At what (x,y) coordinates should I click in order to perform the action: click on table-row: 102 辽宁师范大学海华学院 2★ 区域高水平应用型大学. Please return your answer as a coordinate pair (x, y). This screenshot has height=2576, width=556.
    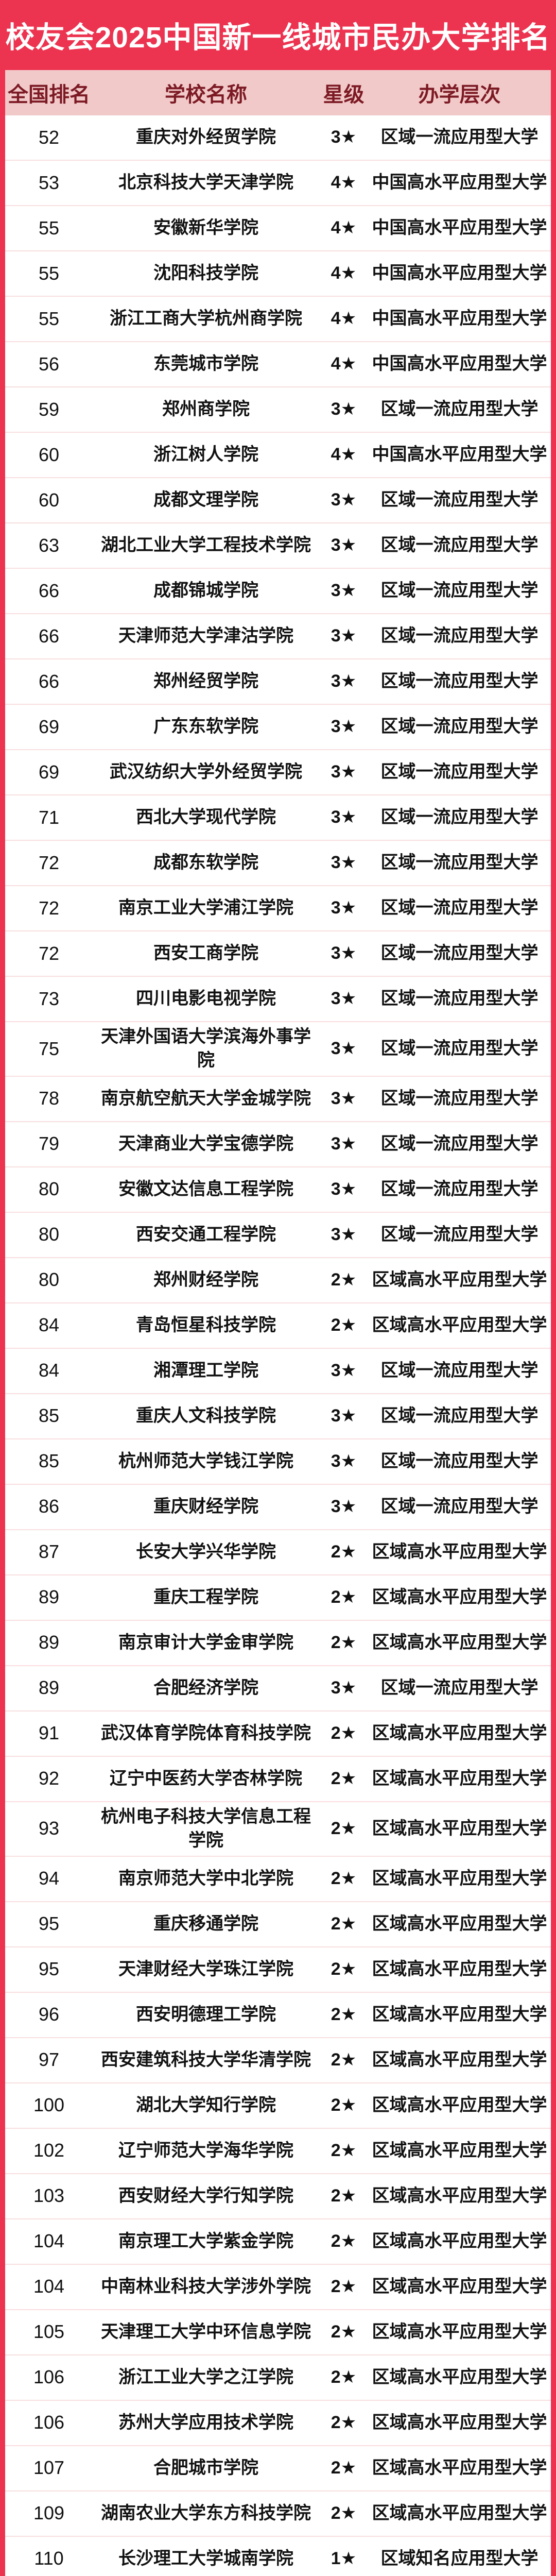
    Looking at the image, I should click on (278, 2151).